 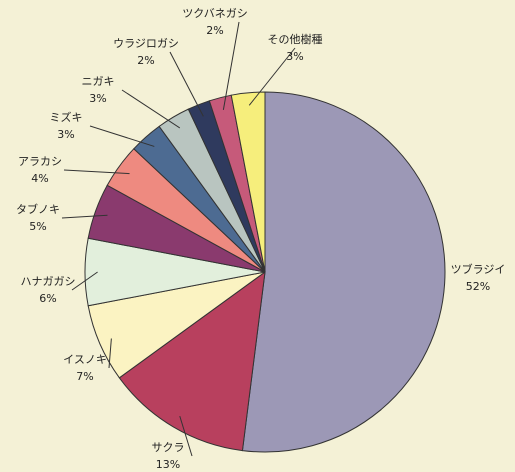 What do you see at coordinates (168, 464) in the screenshot?
I see `slice-percent: 13%` at bounding box center [168, 464].